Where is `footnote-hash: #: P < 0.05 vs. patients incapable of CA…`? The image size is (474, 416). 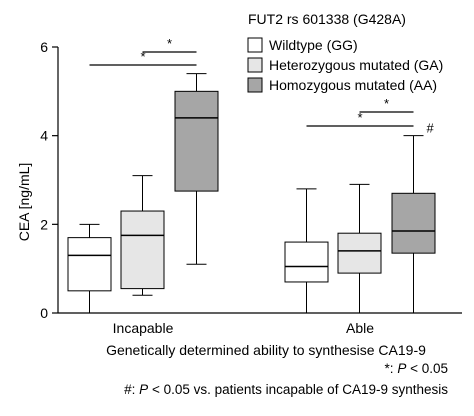
footnote-hash: #: P < 0.05 vs. patients incapable of CA… is located at coordinates (286, 389).